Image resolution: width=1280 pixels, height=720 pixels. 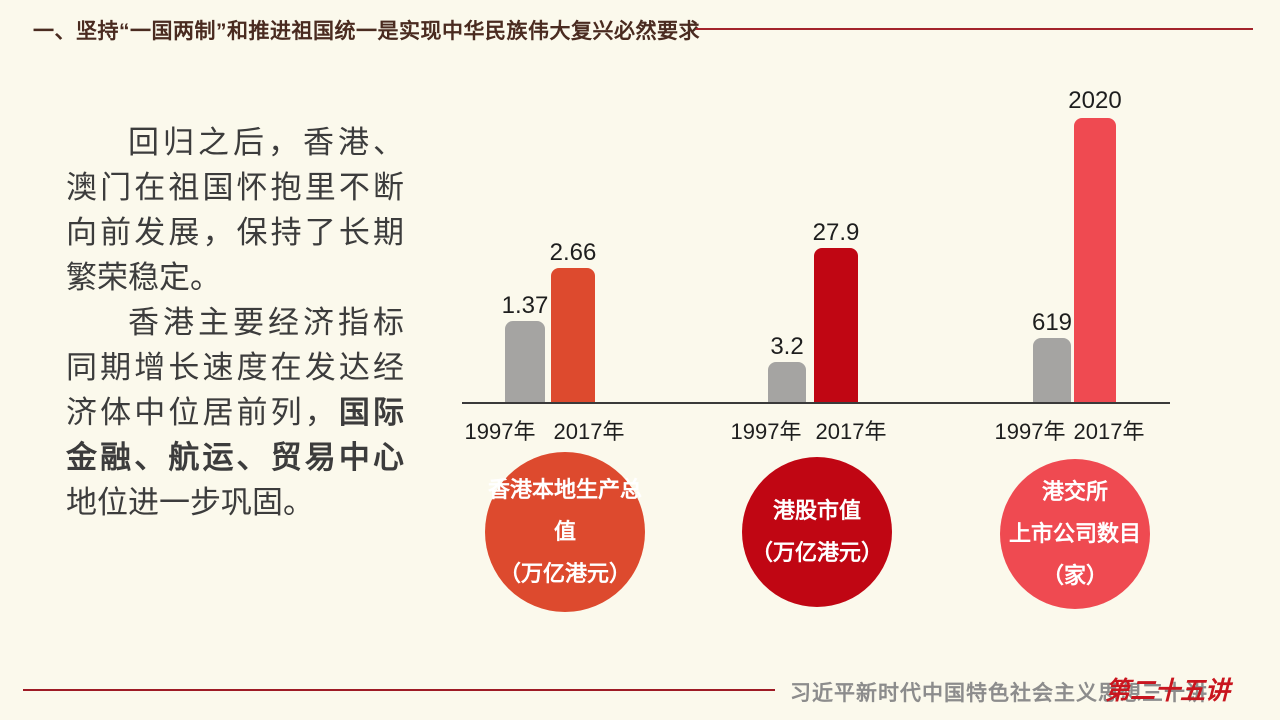 I want to click on tick-gdp-2017: 2017年, so click(x=589, y=431).